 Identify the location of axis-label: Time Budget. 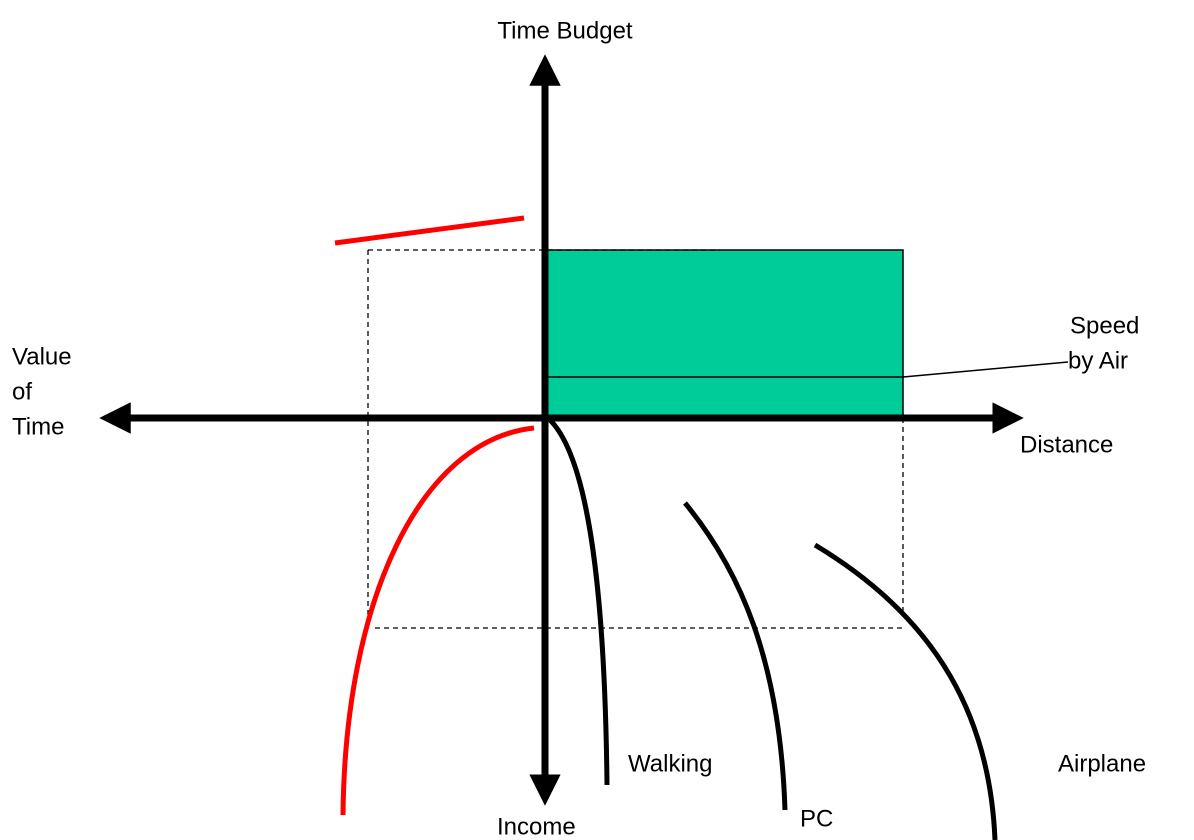
(565, 30).